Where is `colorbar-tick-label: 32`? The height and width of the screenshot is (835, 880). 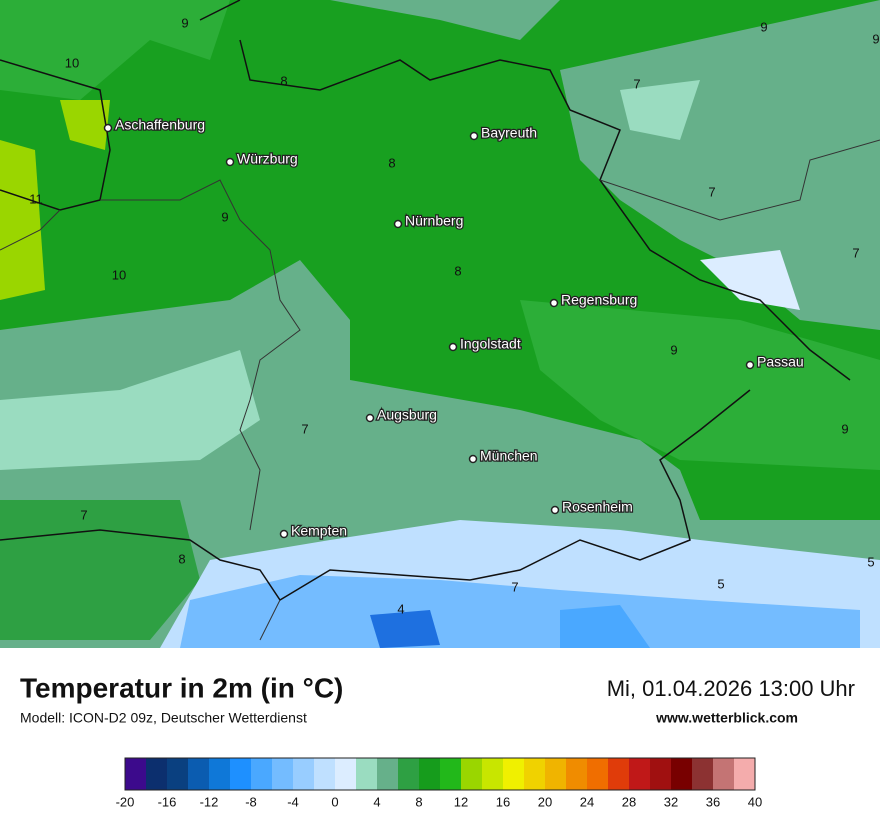
colorbar-tick-label: 32 is located at coordinates (671, 801).